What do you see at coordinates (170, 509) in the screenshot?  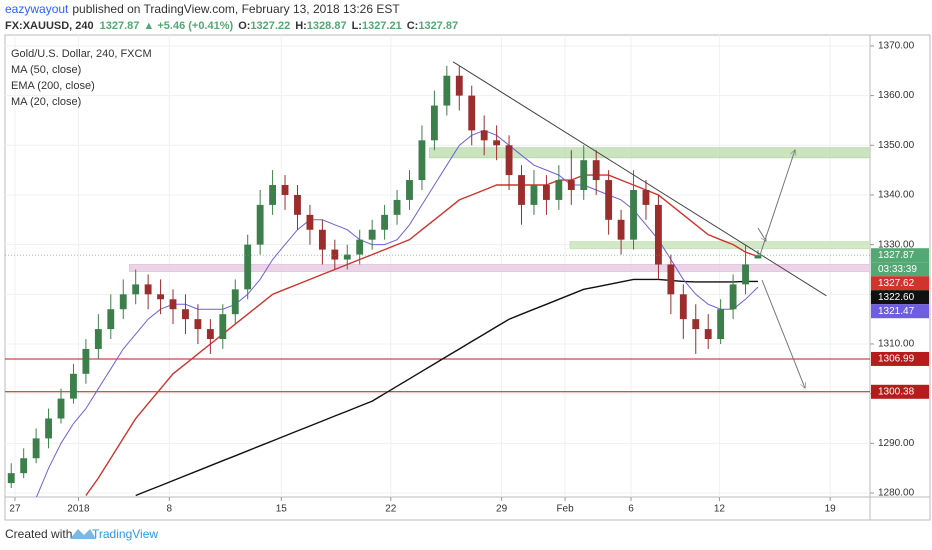 I see `x-tick-label: 8` at bounding box center [170, 509].